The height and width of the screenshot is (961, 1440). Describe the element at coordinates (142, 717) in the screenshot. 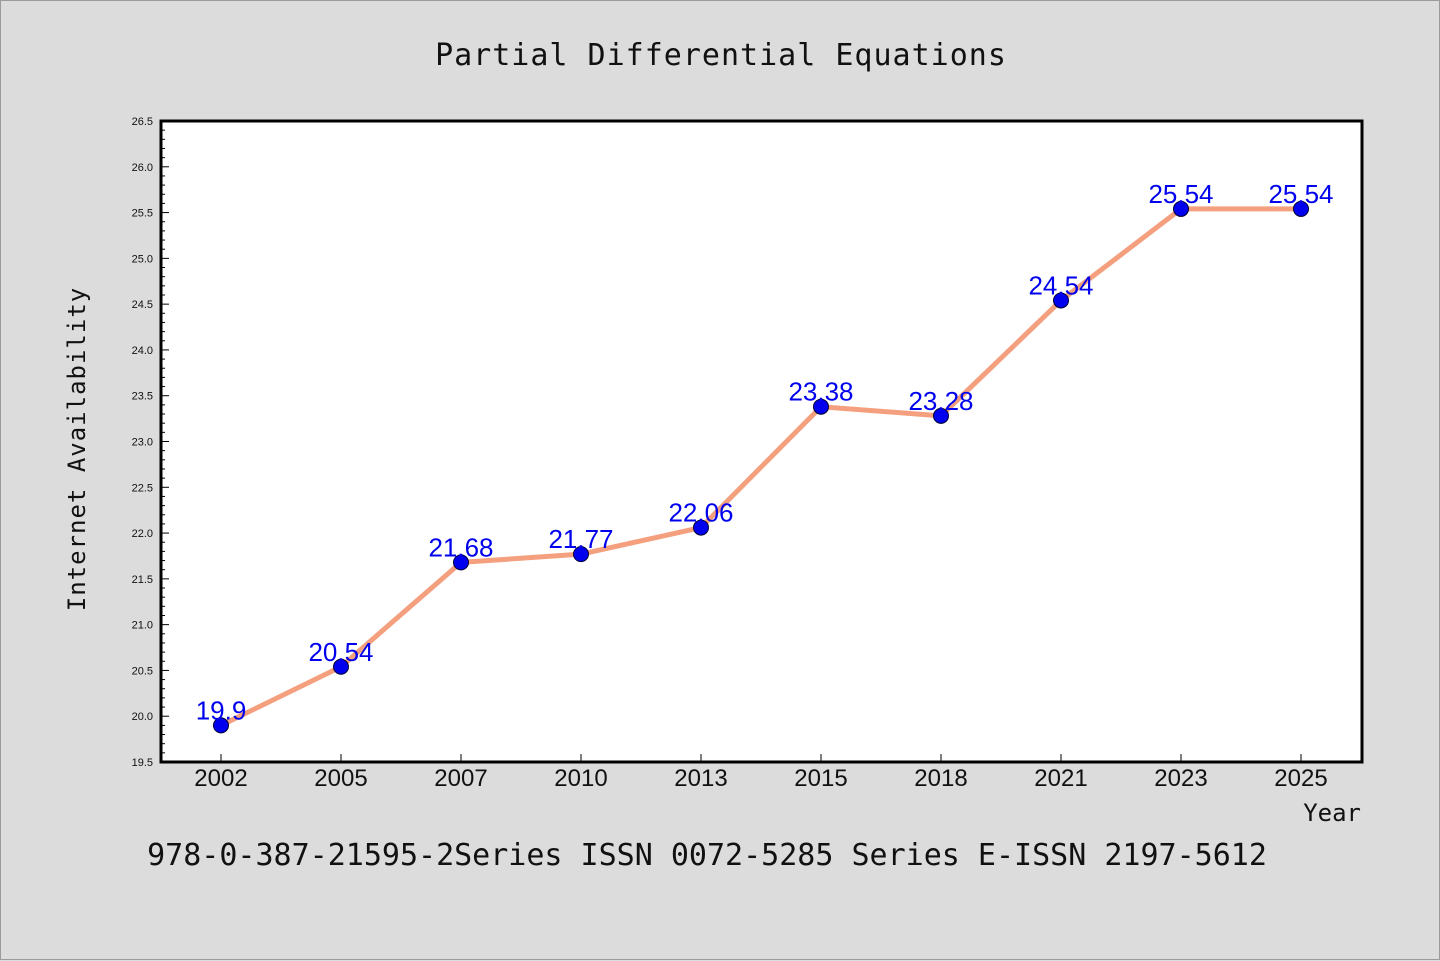

I see `y-tick-label: 20.0` at that location.